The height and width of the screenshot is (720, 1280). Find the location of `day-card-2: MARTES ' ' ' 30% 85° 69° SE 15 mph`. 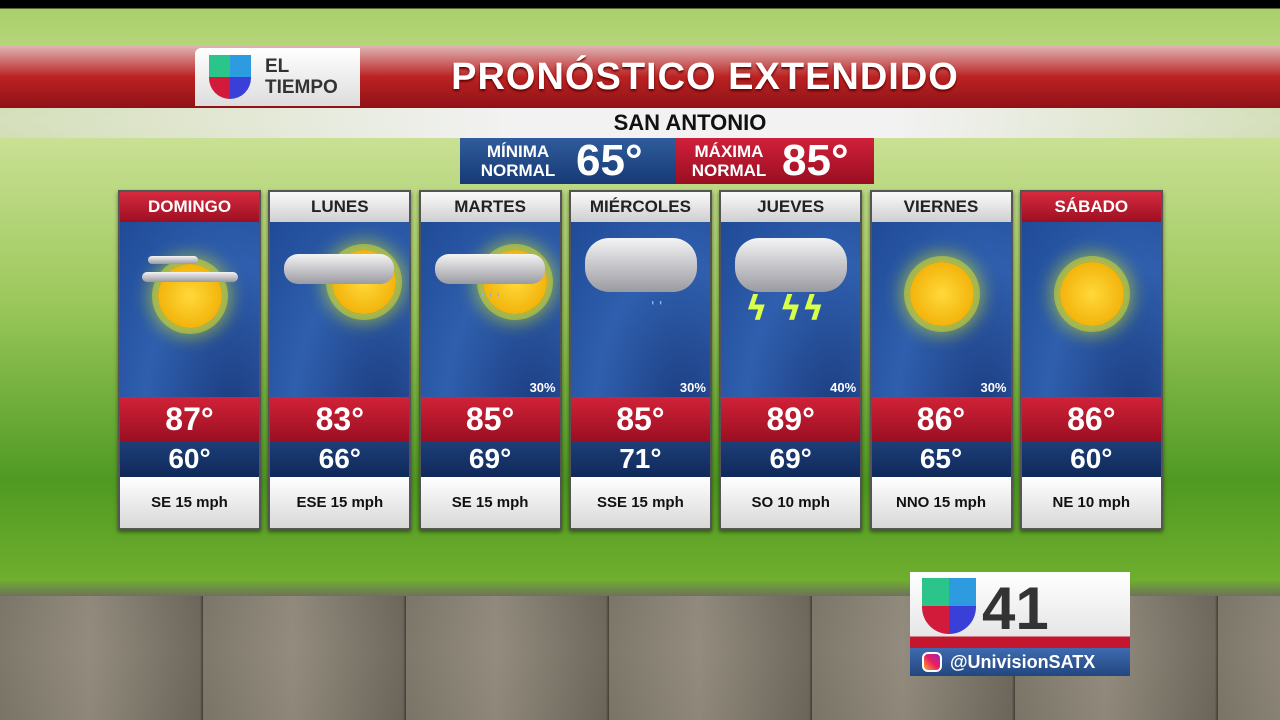

day-card-2: MARTES ' ' ' 30% 85° 69° SE 15 mph is located at coordinates (490, 360).